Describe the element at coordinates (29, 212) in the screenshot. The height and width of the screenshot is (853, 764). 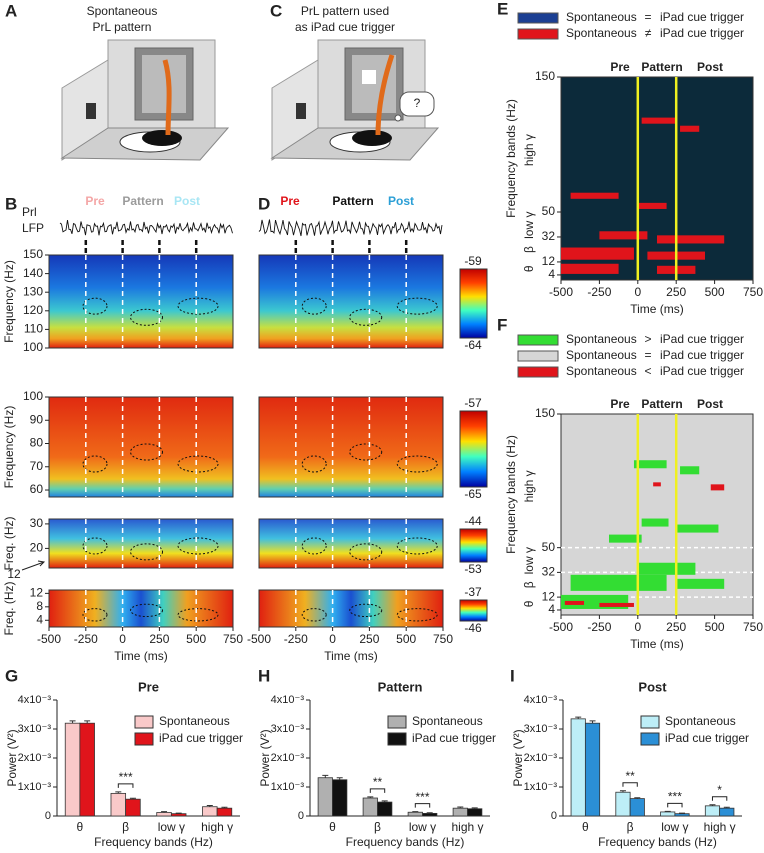
I see `lfp-label: Prl` at that location.